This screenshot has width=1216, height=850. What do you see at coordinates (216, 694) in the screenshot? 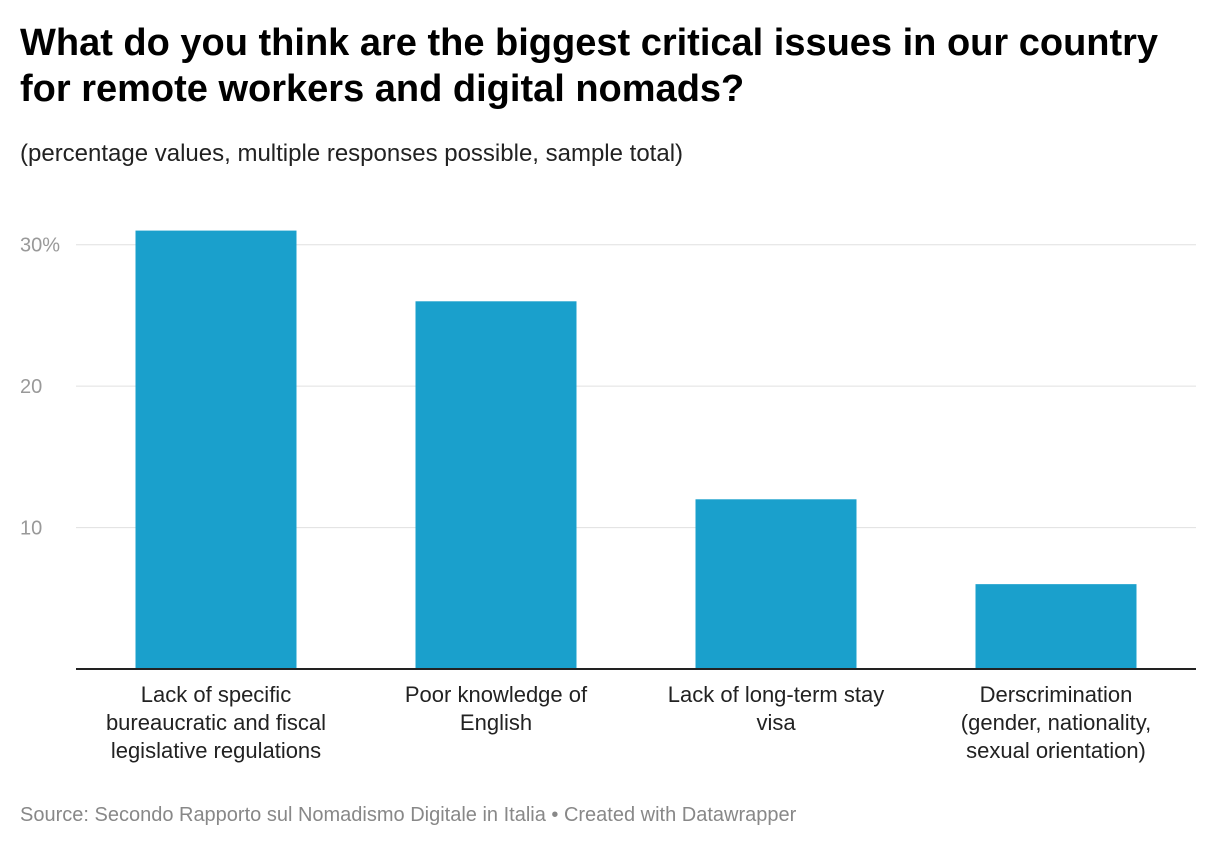
I see `x-tick-label-line: Lack of specific` at bounding box center [216, 694].